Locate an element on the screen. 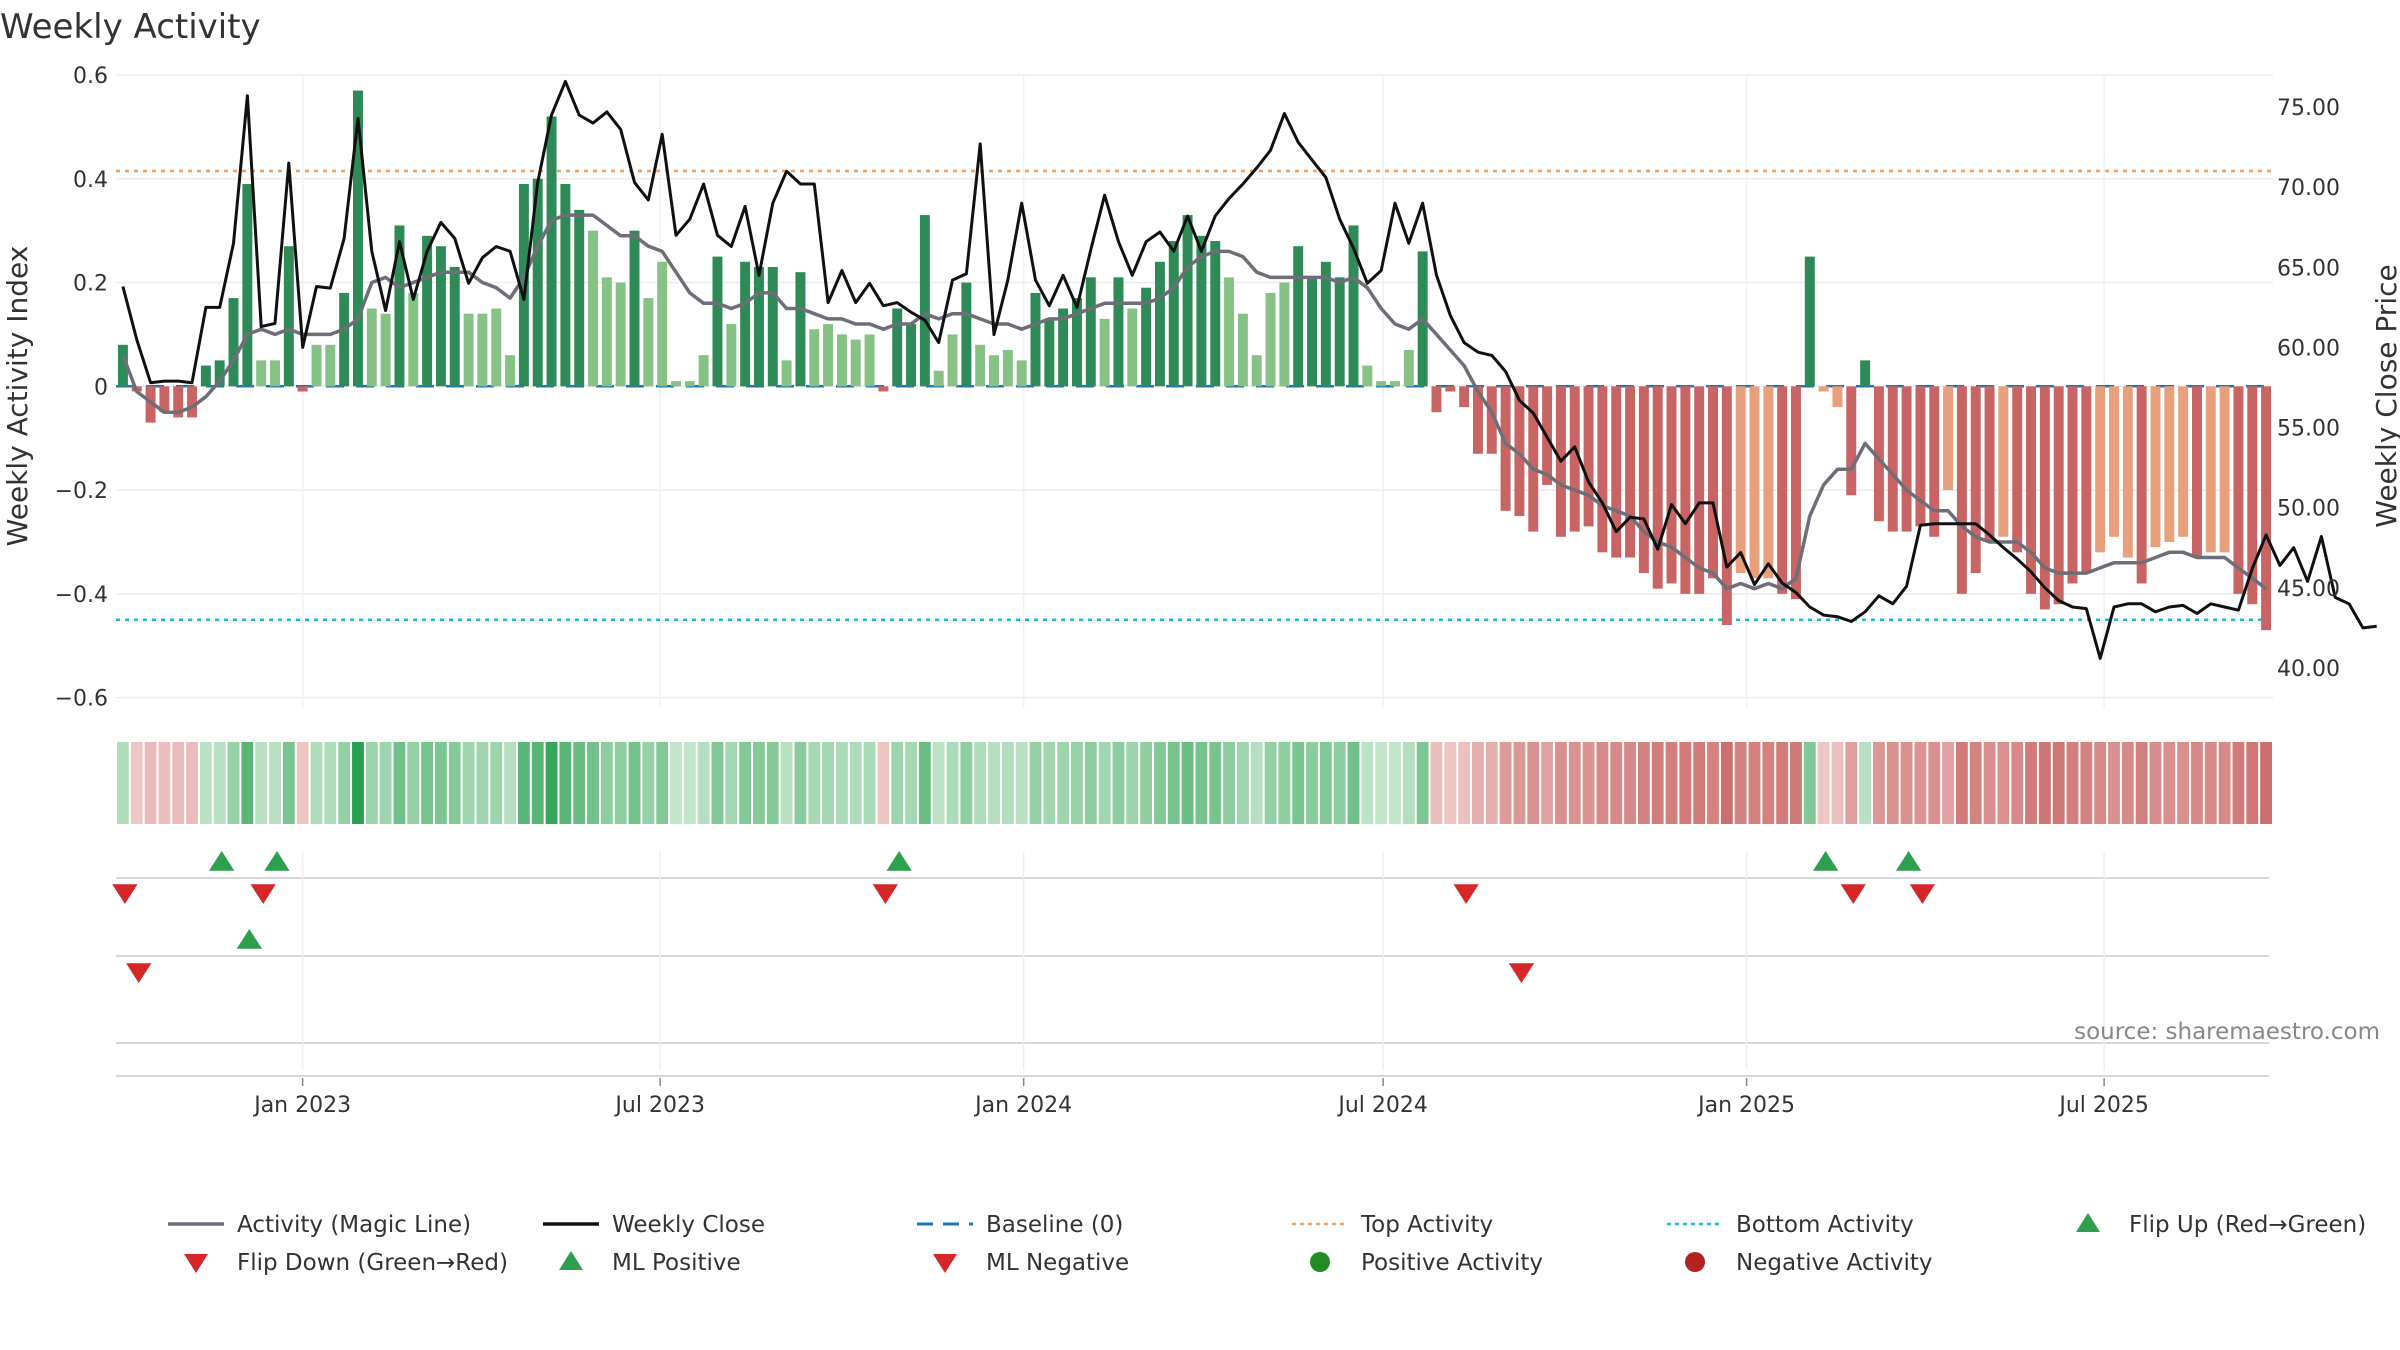 This screenshot has width=2400, height=1350. legend-label: Flip Up (Red→Green) is located at coordinates (2247, 1225).